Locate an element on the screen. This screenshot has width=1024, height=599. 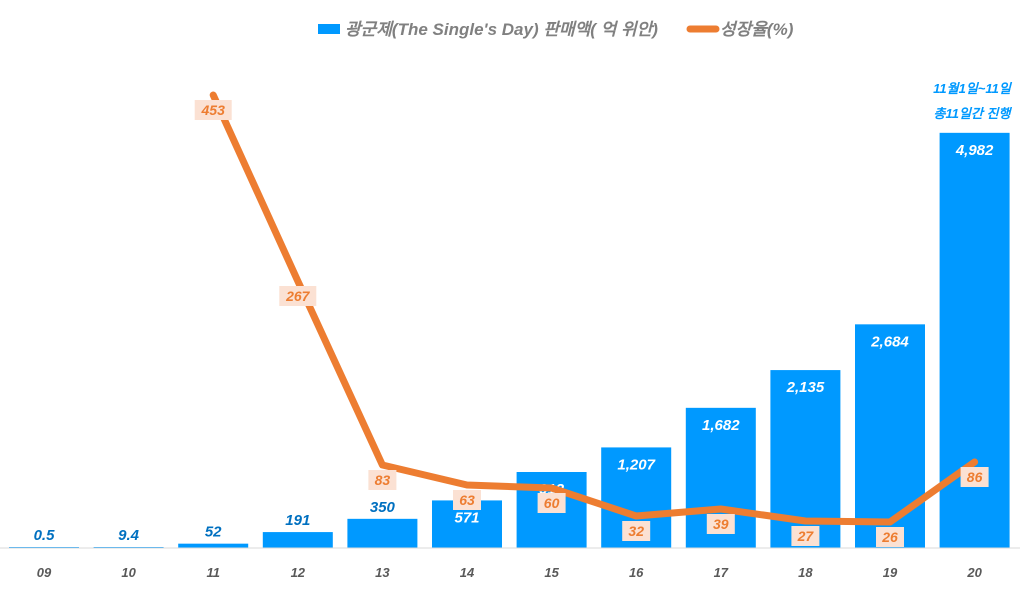
x-tick-label: 16 is located at coordinates (636, 572).